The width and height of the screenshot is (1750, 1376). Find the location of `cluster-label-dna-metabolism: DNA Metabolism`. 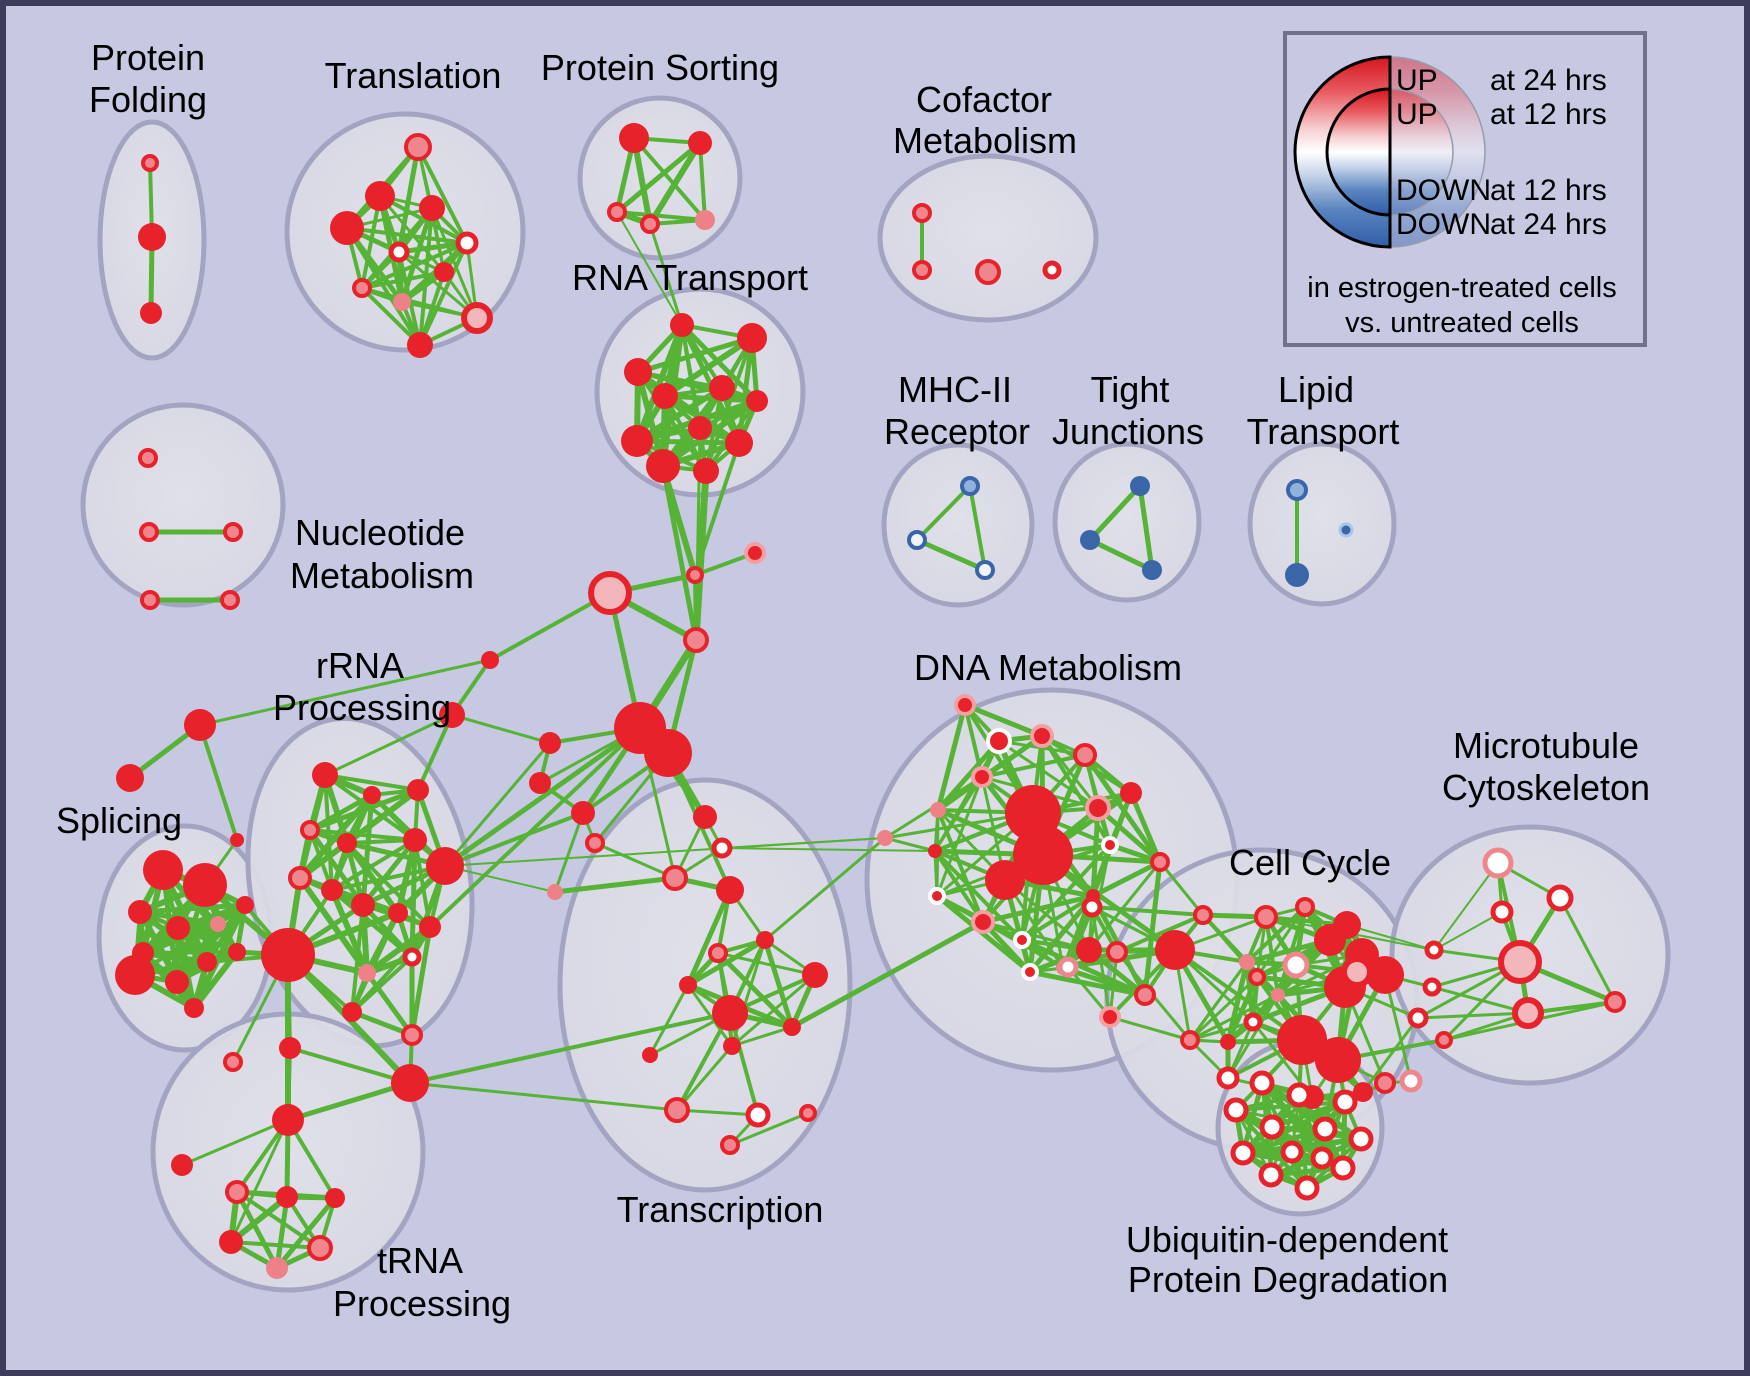

cluster-label-dna-metabolism: DNA Metabolism is located at coordinates (1048, 667).